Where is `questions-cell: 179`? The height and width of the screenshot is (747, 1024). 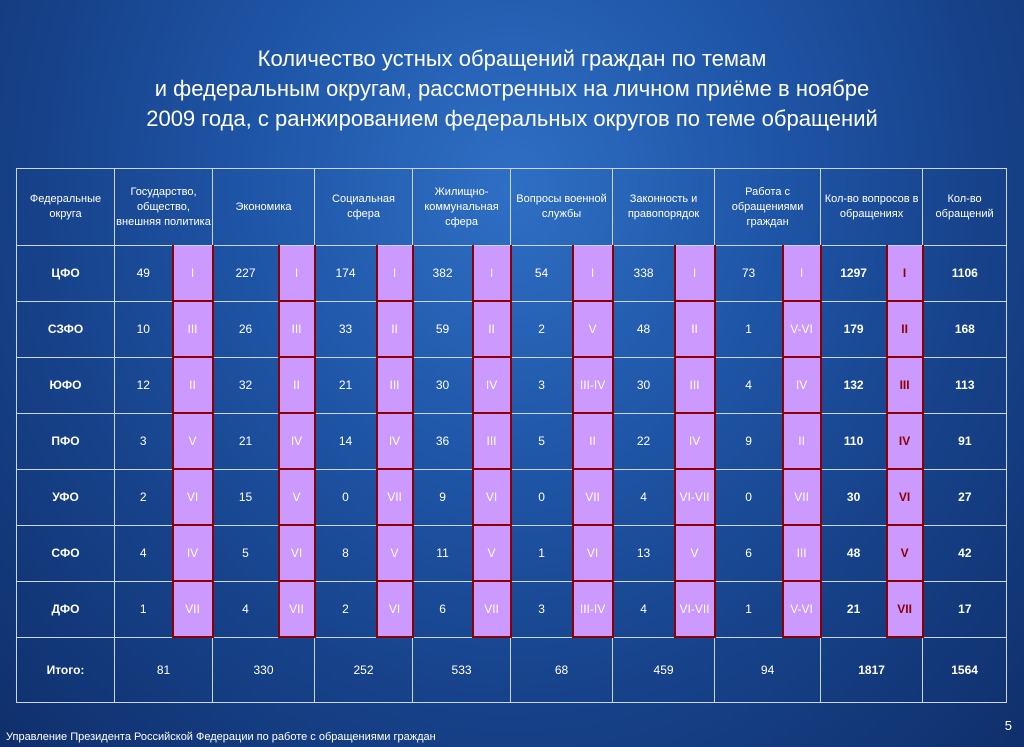
questions-cell: 179 is located at coordinates (854, 329).